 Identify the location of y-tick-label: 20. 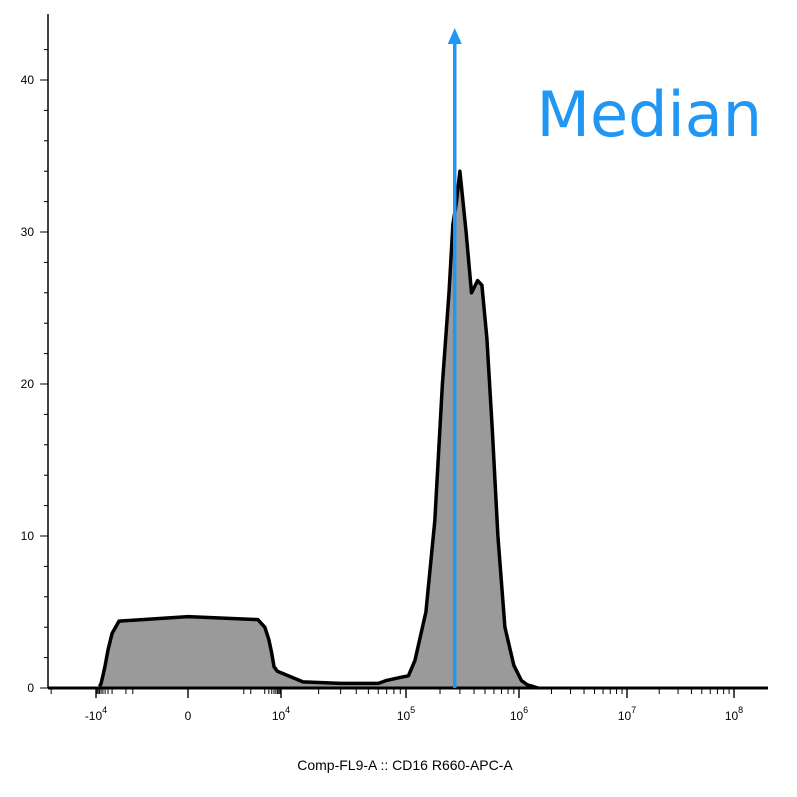
(28, 384).